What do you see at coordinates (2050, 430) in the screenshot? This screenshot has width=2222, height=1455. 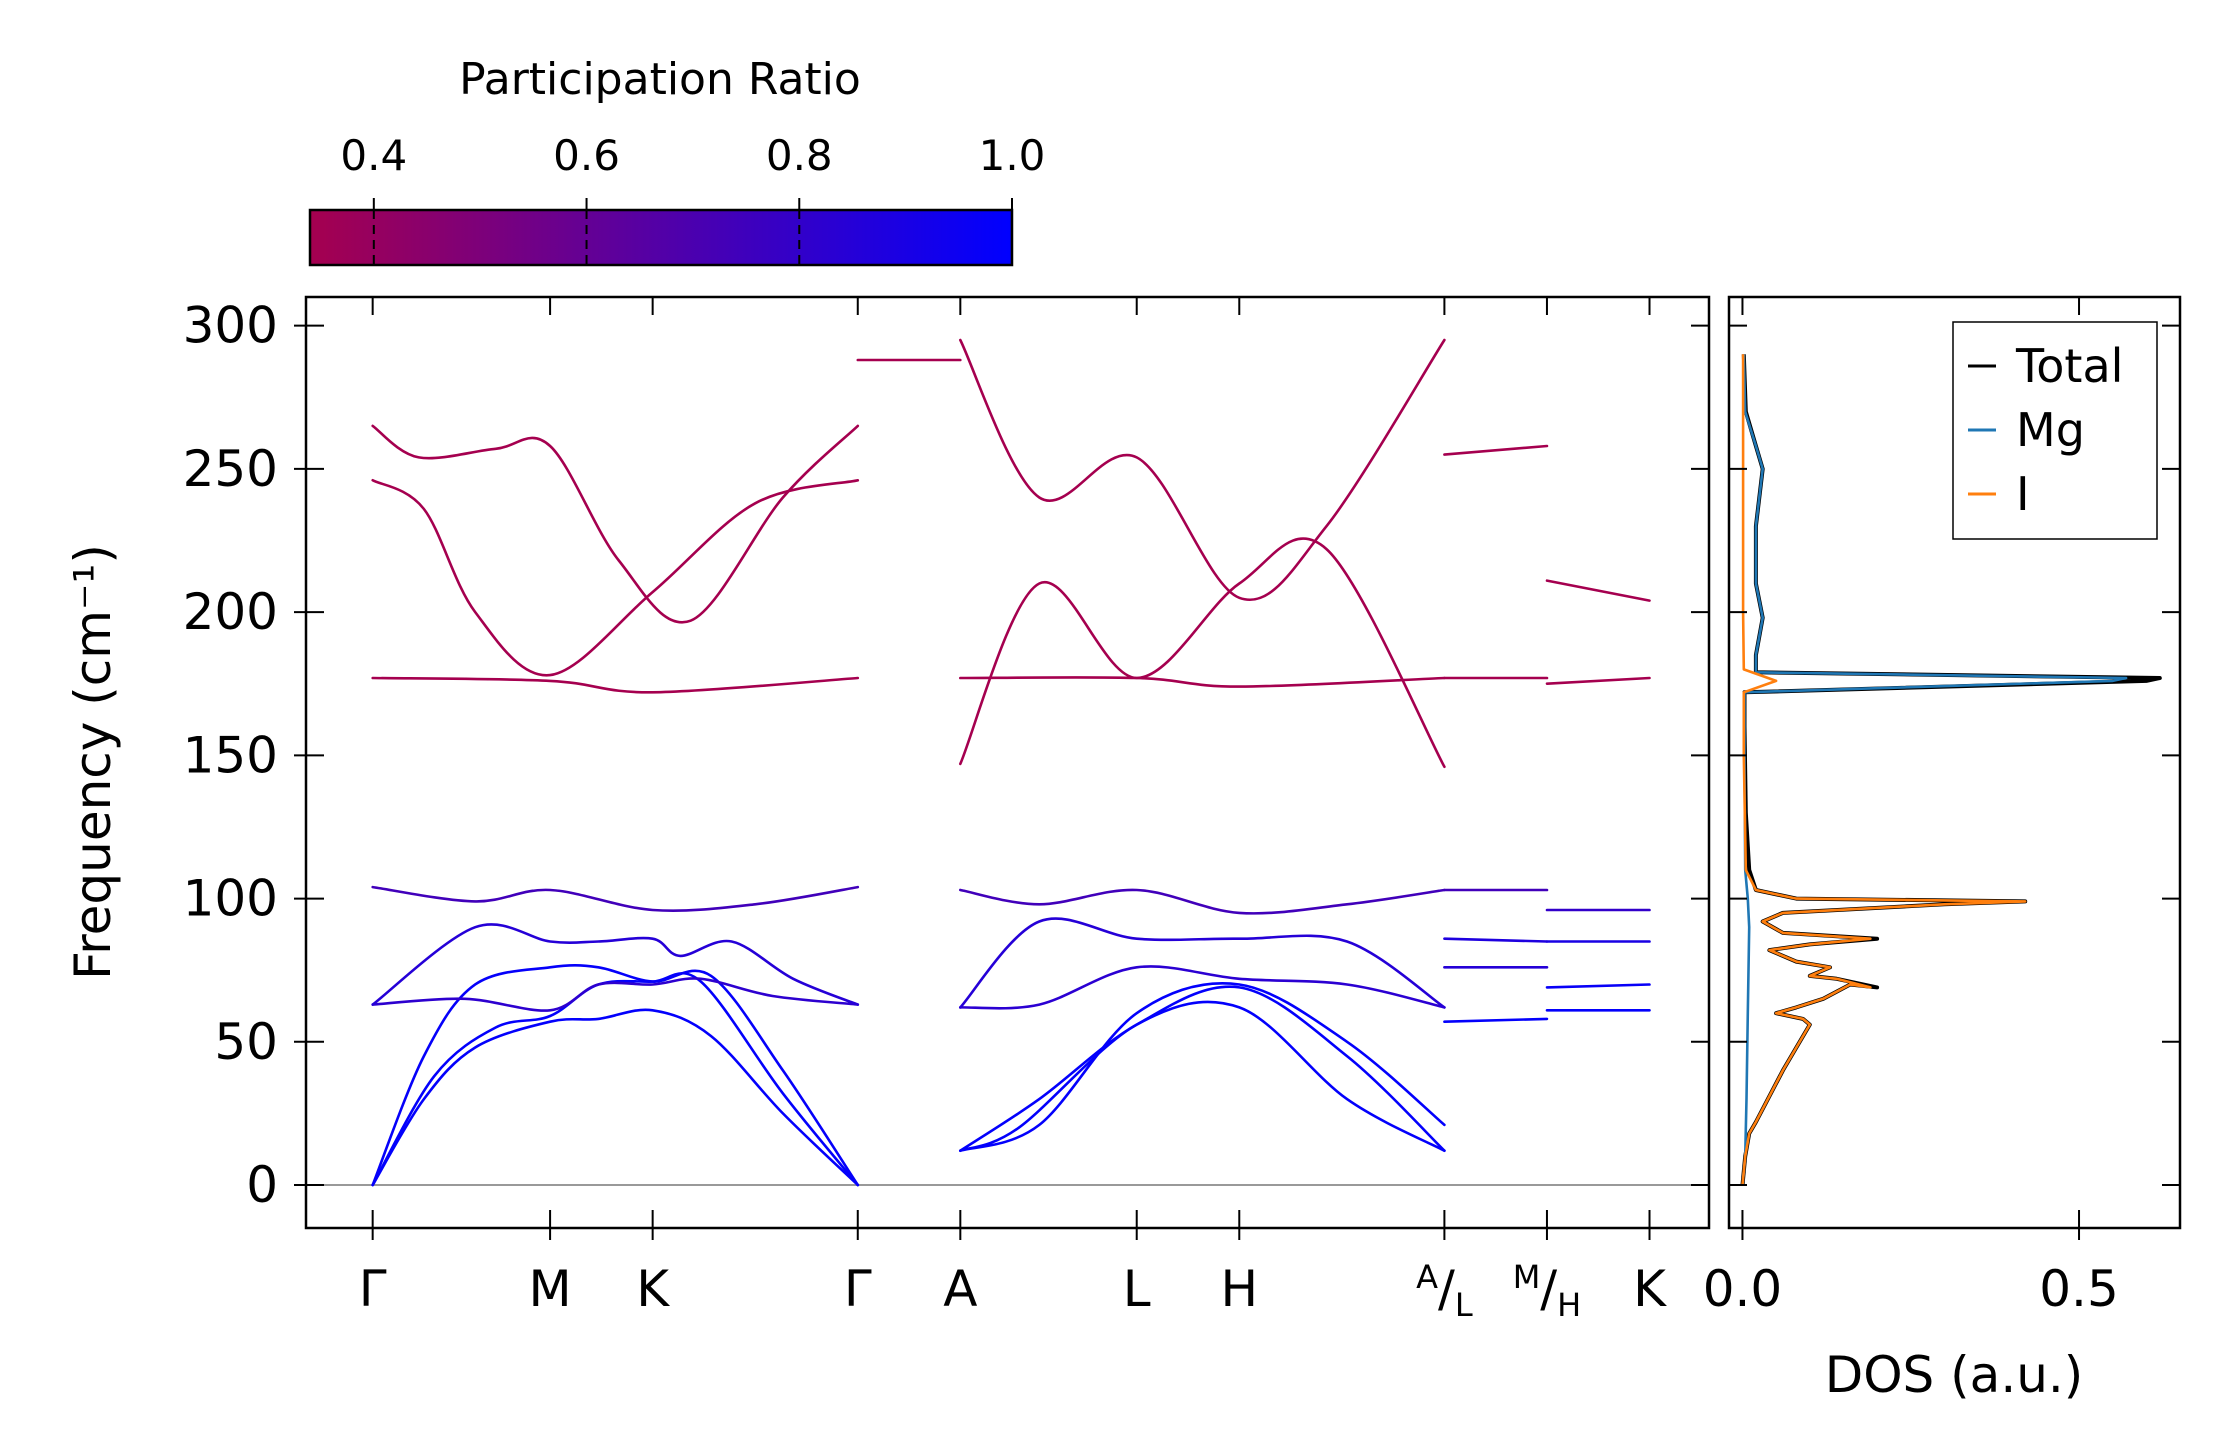 I see `legend-label: Mg` at bounding box center [2050, 430].